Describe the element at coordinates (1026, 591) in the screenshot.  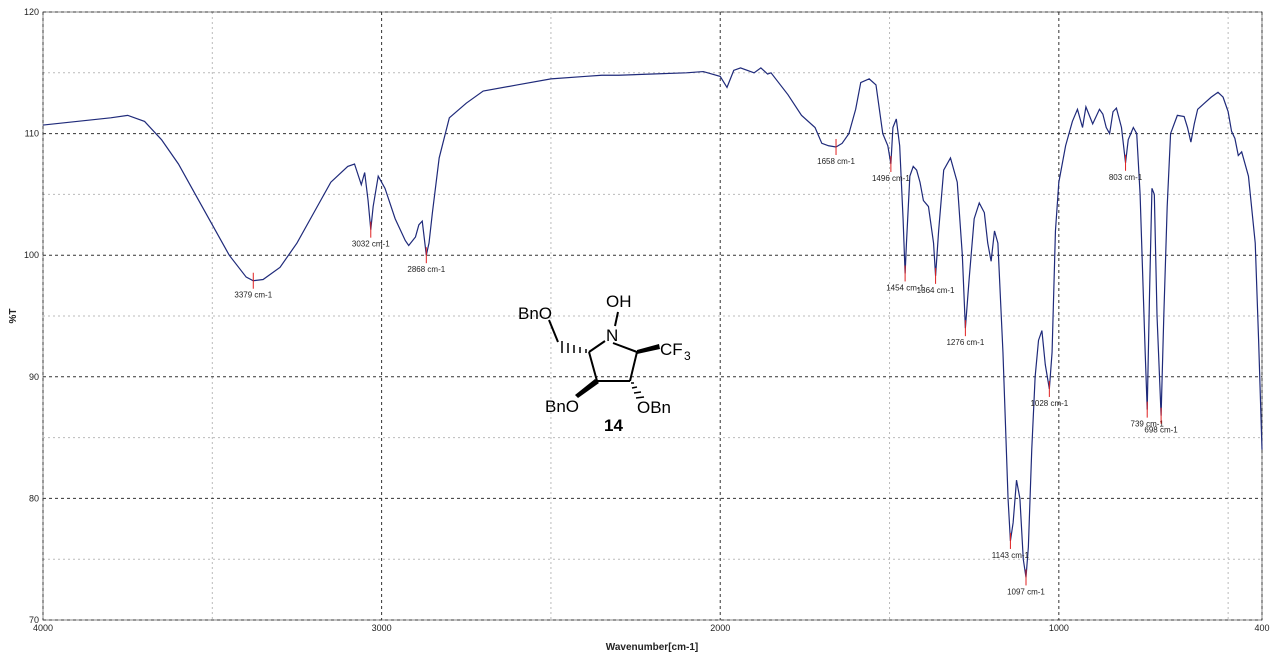
I see `peak-label: 1097 cm-1` at that location.